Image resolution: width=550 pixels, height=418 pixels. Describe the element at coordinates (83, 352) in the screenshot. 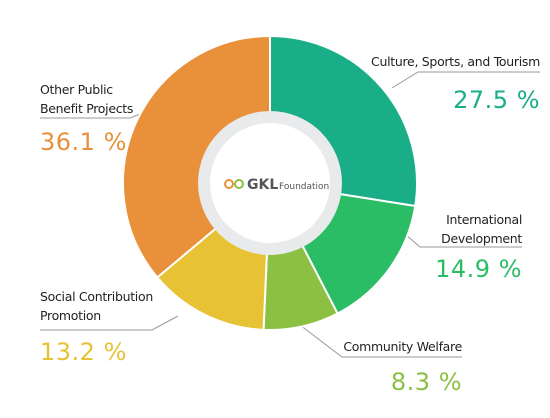

I see `value-label: 13.2 %` at that location.